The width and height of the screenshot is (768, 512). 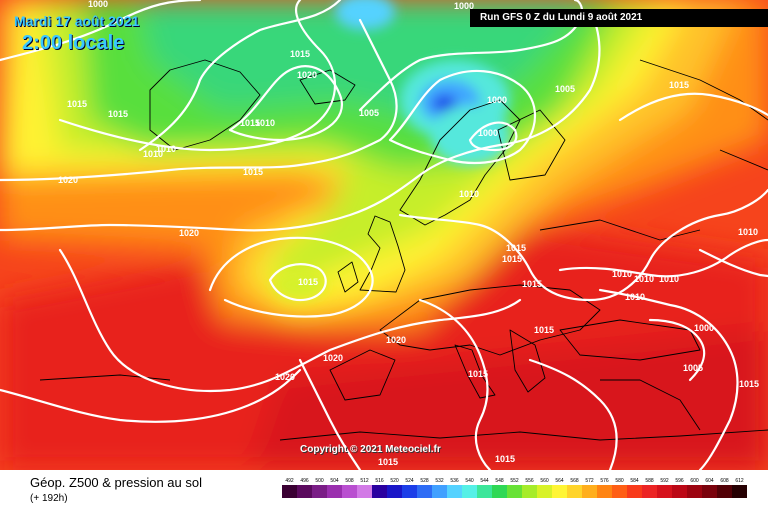 What do you see at coordinates (604, 488) in the screenshot?
I see `legend-cell: 576` at bounding box center [604, 488].